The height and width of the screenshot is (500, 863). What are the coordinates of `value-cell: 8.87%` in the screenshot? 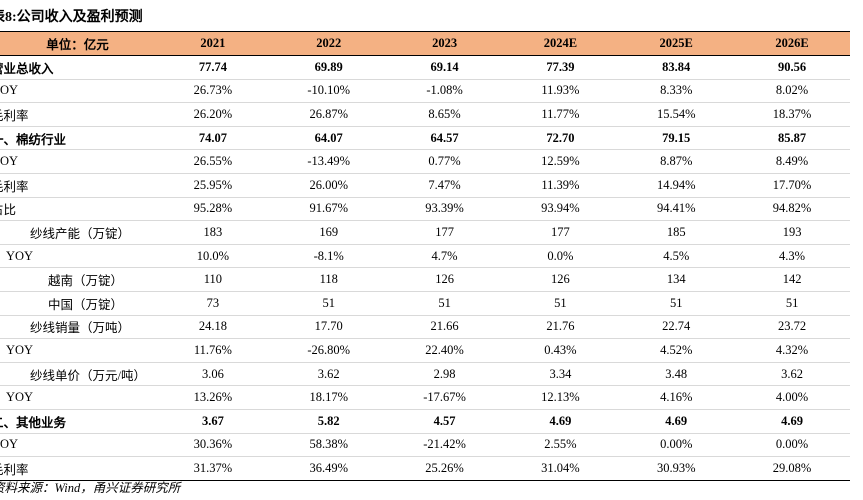 It's located at (676, 161).